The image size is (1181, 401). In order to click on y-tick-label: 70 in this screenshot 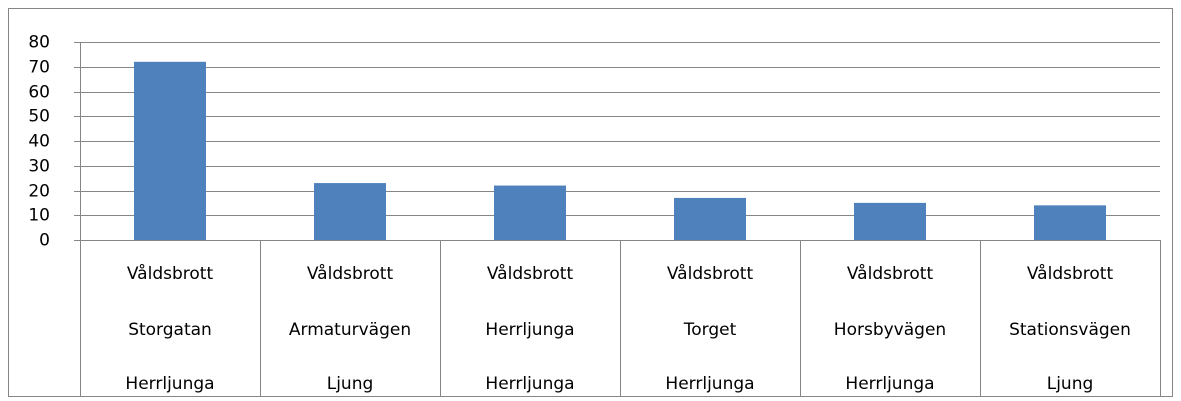, I will do `click(39, 68)`.